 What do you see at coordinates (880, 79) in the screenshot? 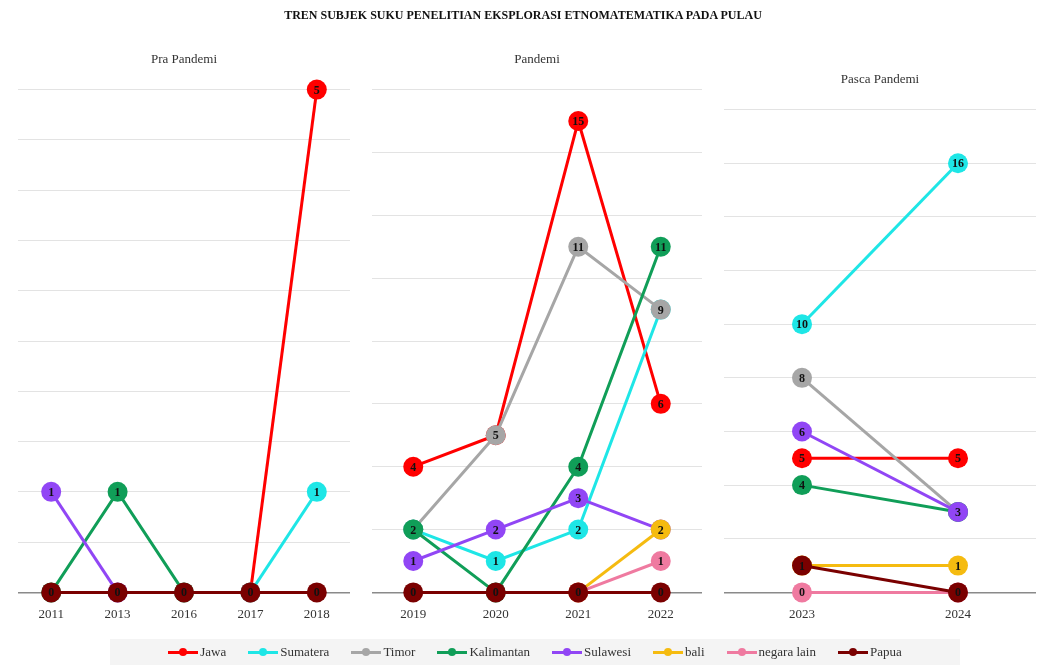
I see `chart-title: Pasca Pandemi` at bounding box center [880, 79].